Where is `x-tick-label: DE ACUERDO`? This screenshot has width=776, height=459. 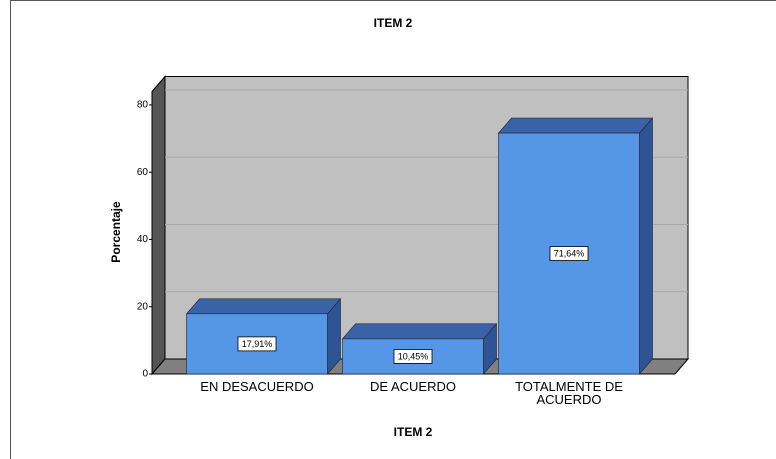 x-tick-label: DE ACUERDO is located at coordinates (413, 386).